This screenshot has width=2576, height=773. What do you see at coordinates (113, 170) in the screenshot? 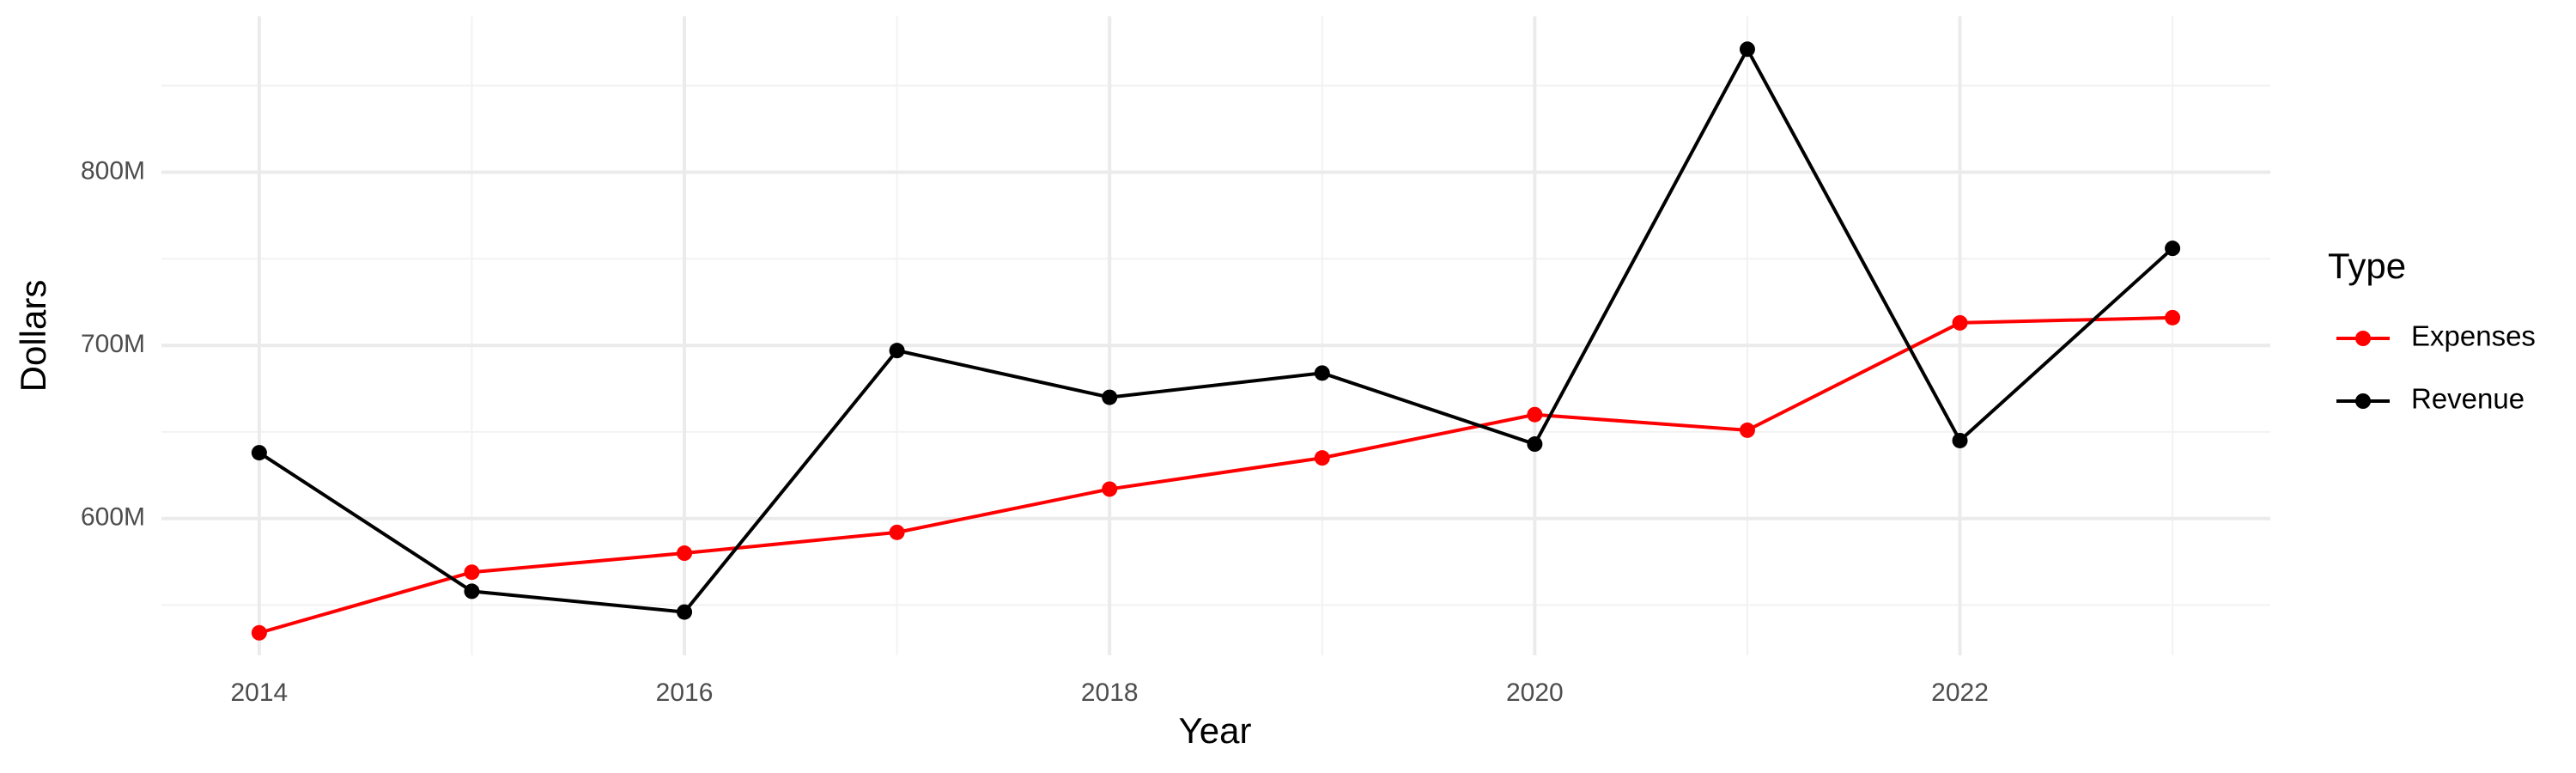
I see `y-tick-label: 800M` at bounding box center [113, 170].